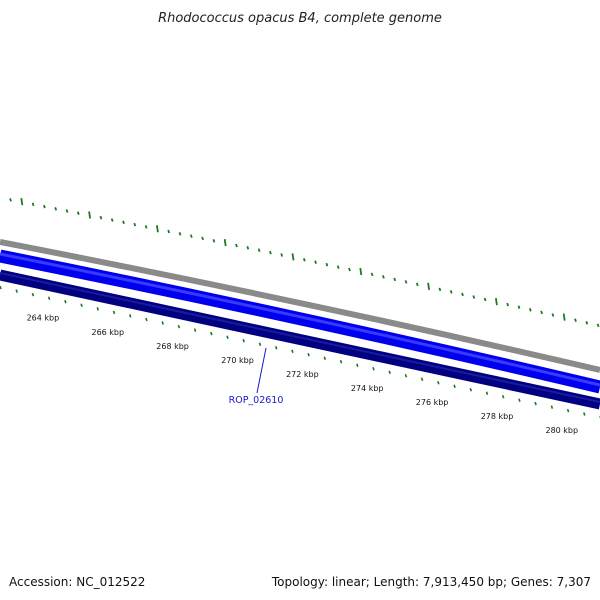  Describe the element at coordinates (256, 400) in the screenshot. I see `gene-label-rop-02610: ROP_02610` at that location.